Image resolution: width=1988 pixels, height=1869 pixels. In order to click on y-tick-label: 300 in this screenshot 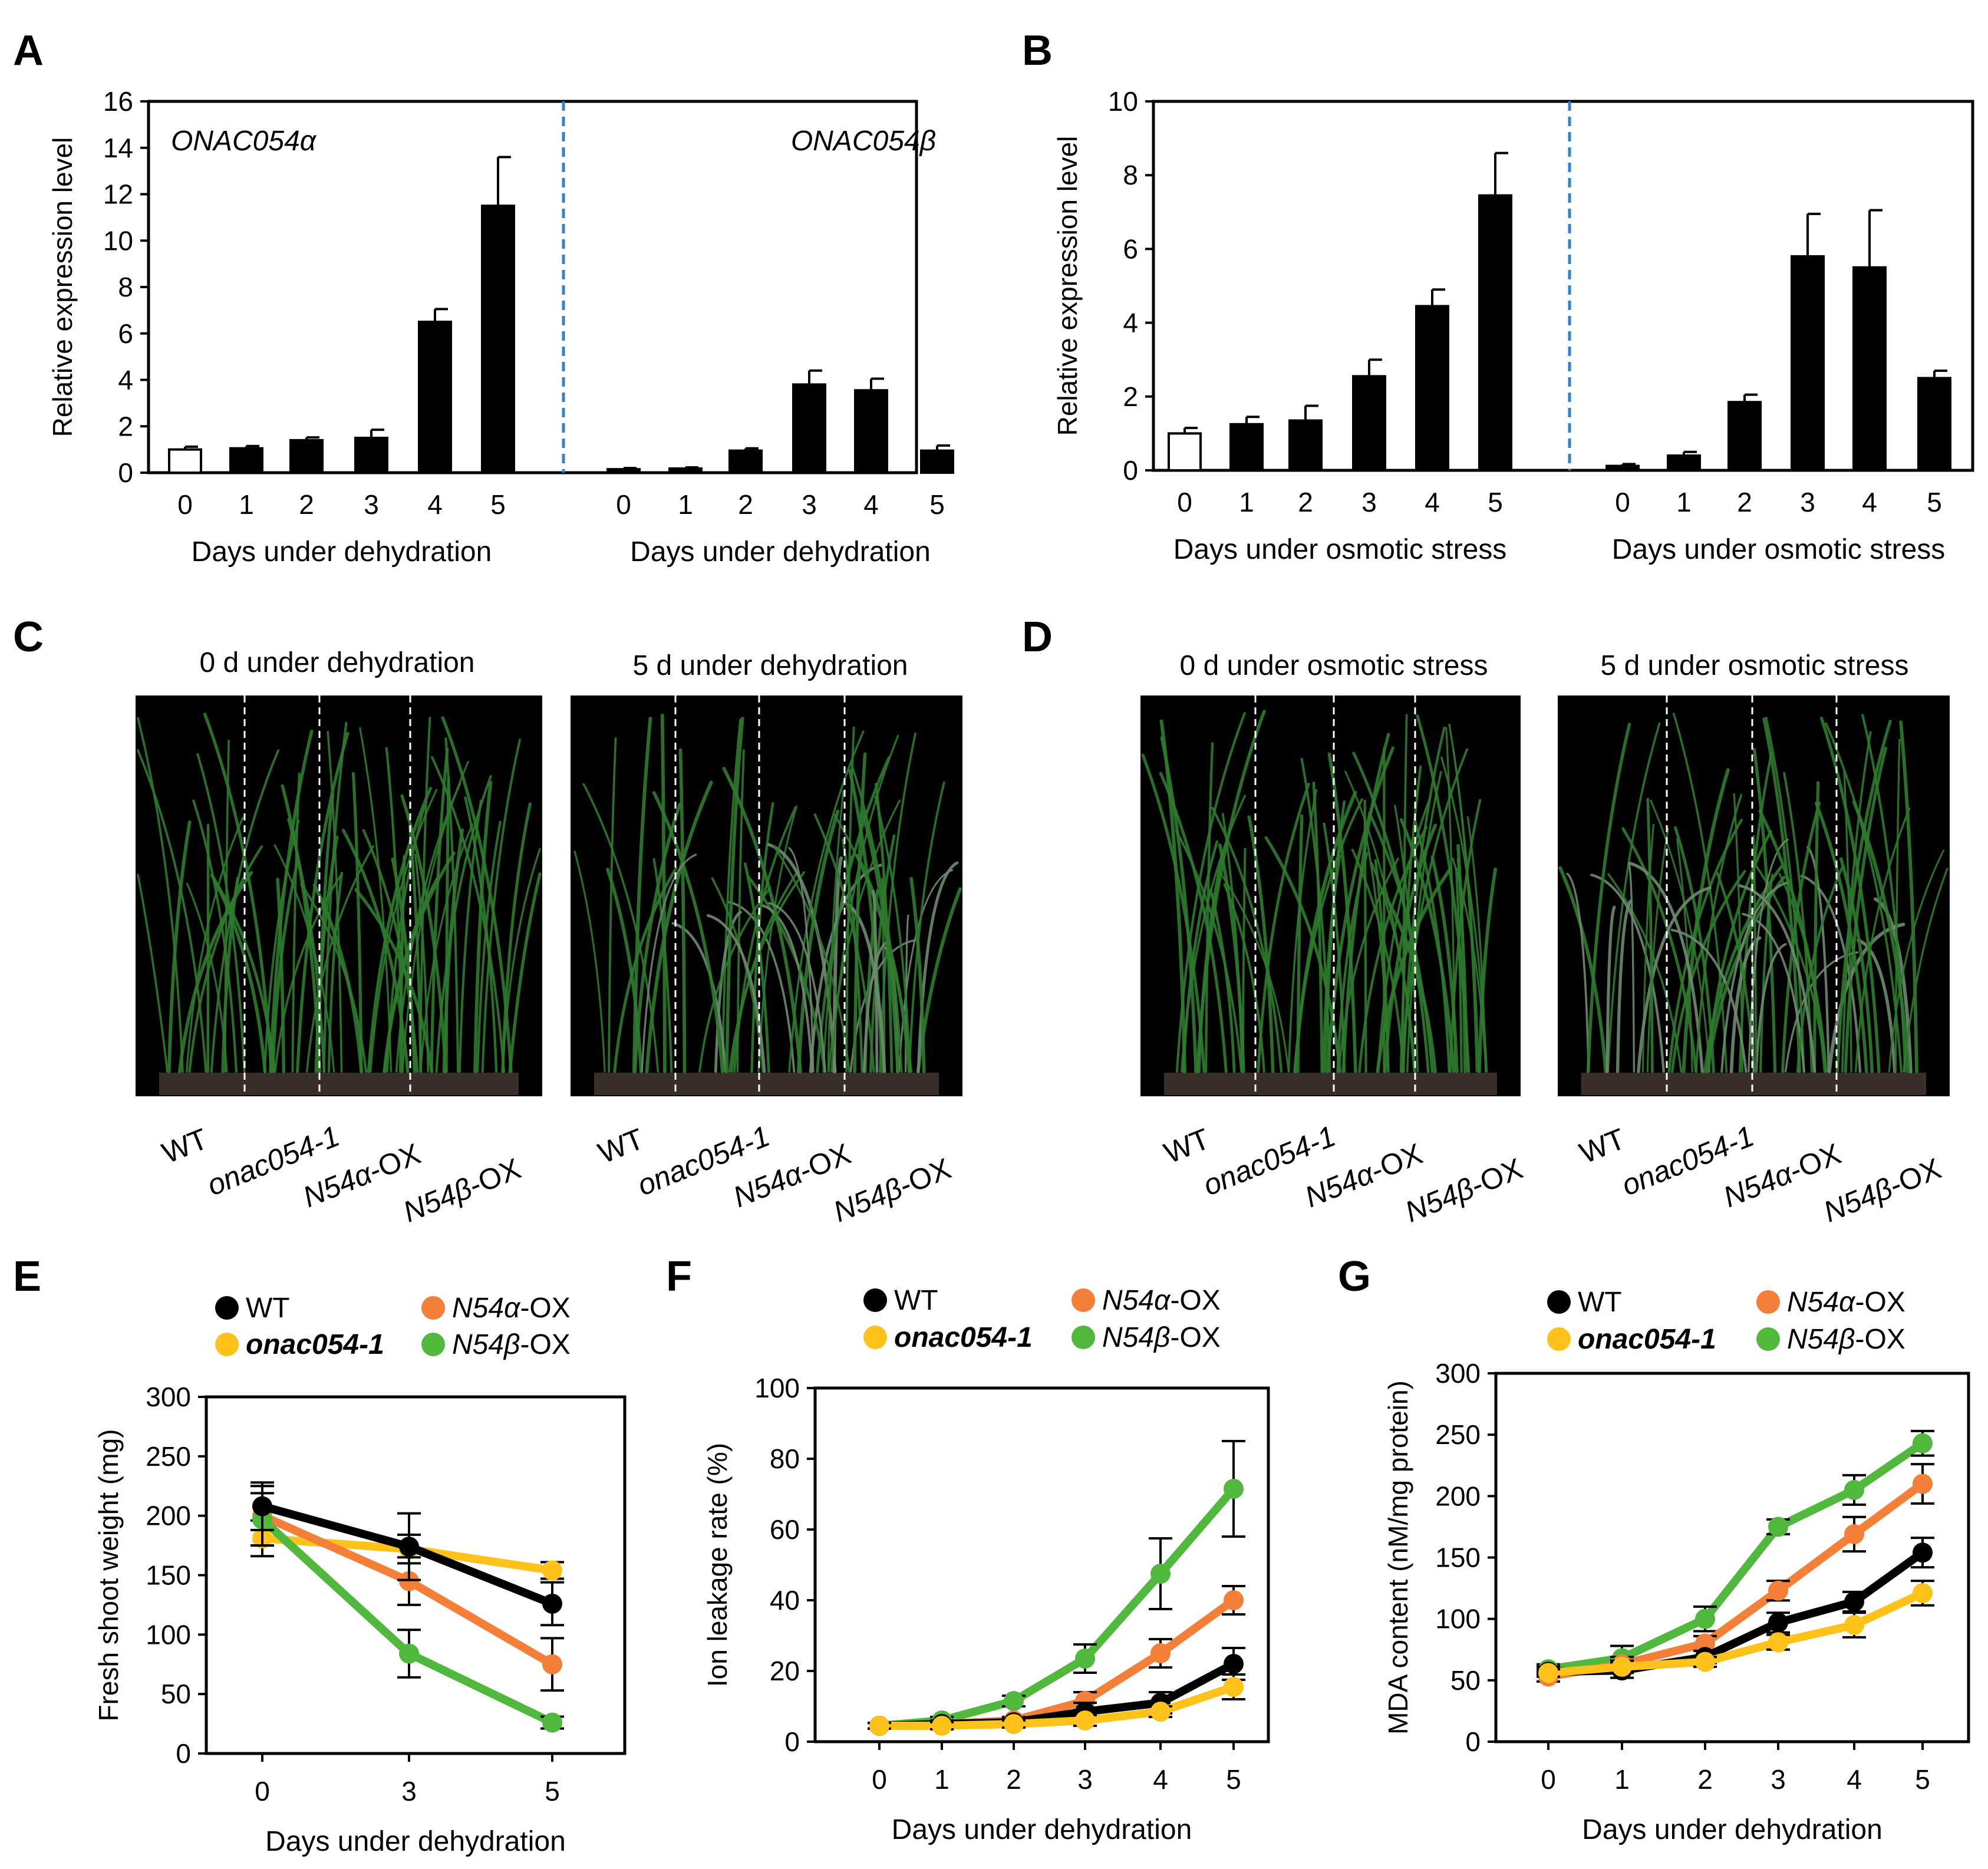, I will do `click(1458, 1373)`.